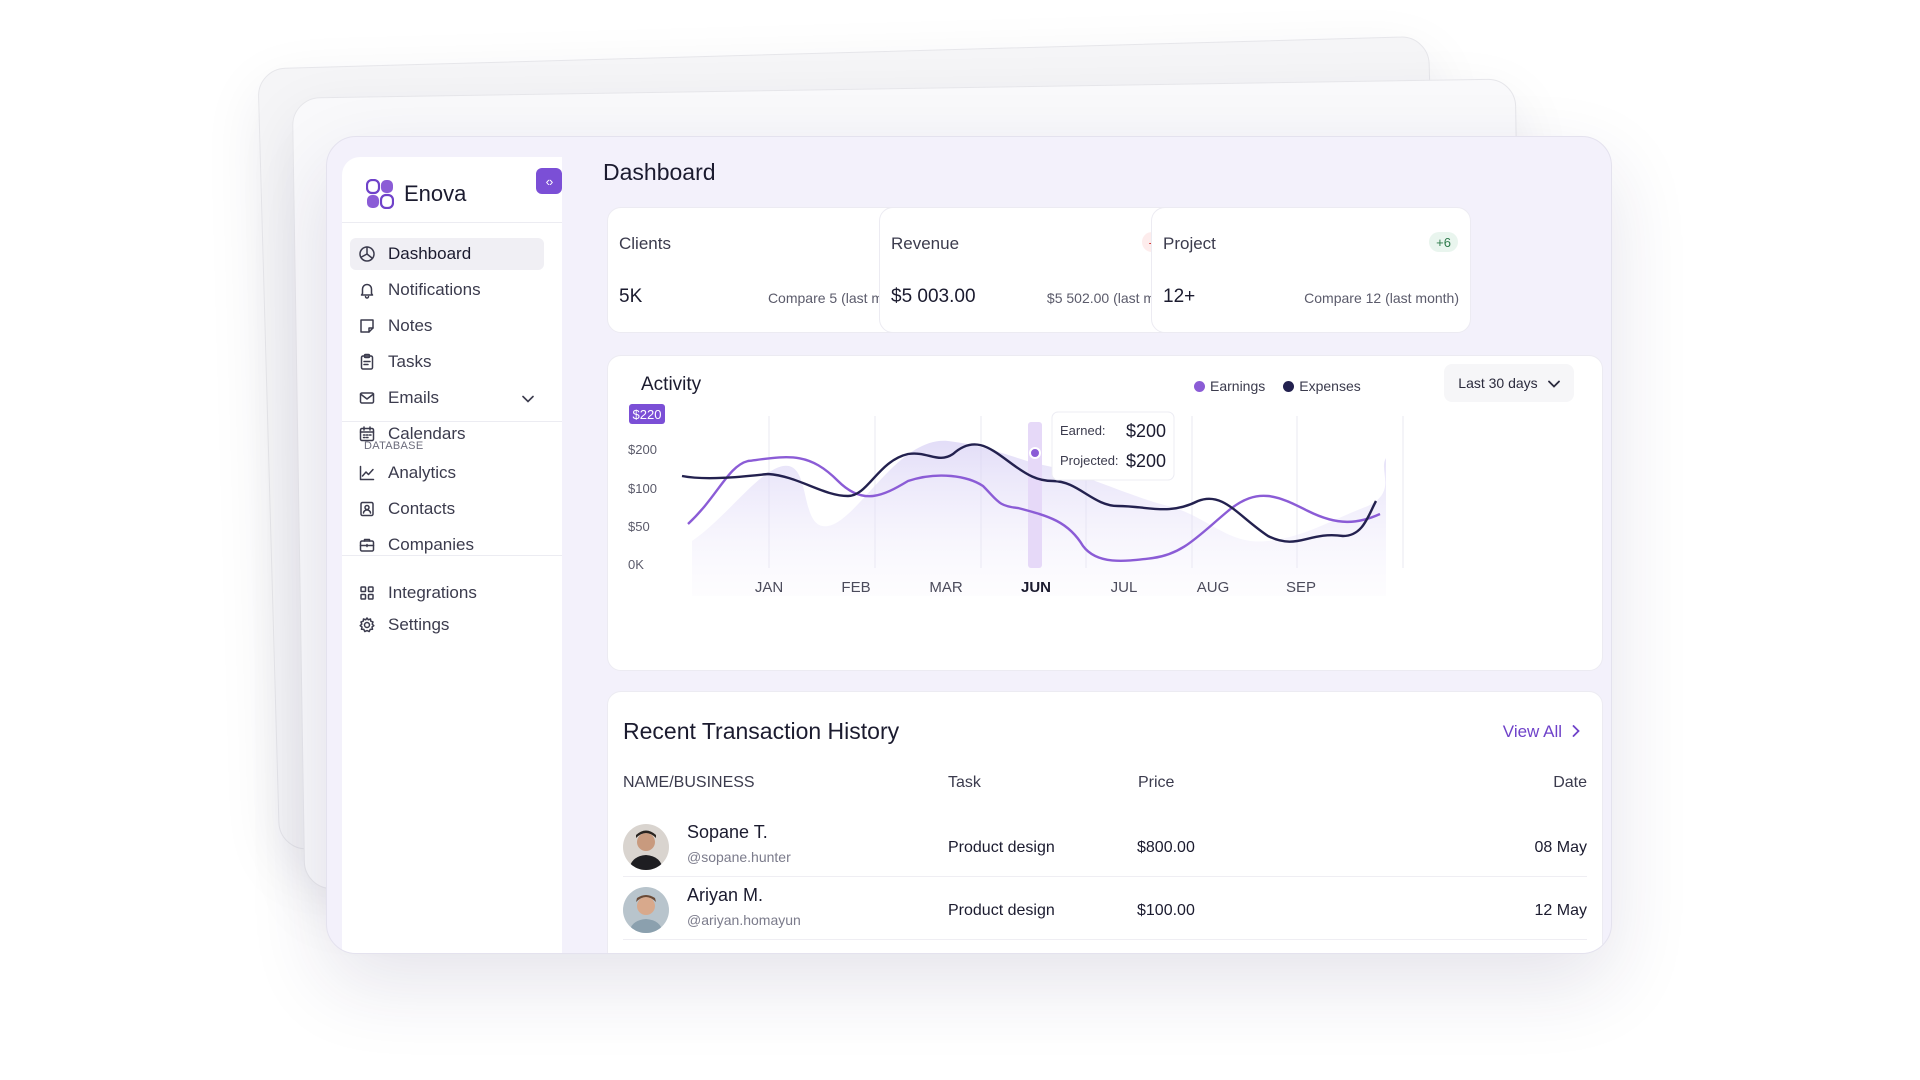 This screenshot has width=1920, height=1080. I want to click on sidebar-item-integrations: Integrations, so click(447, 593).